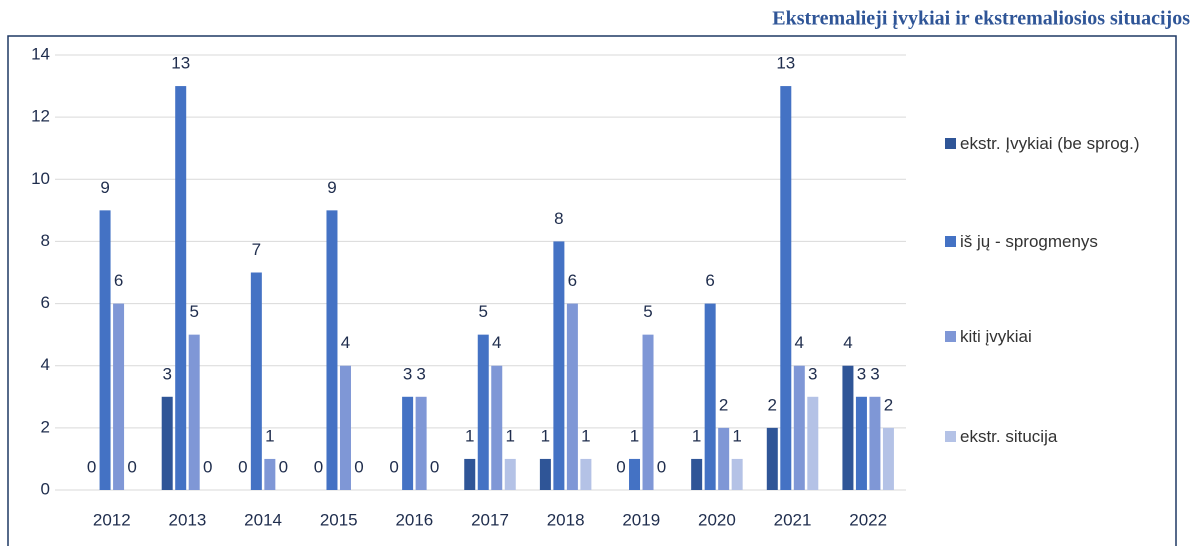  What do you see at coordinates (45, 426) in the screenshot?
I see `y-tick-label: 2` at bounding box center [45, 426].